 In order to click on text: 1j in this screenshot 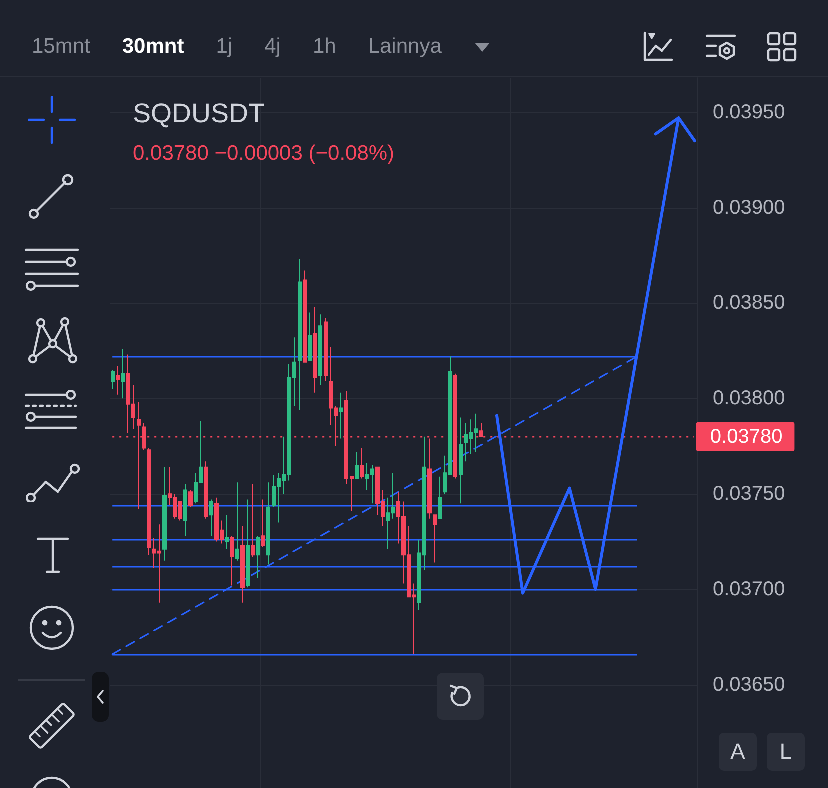, I will do `click(224, 47)`.